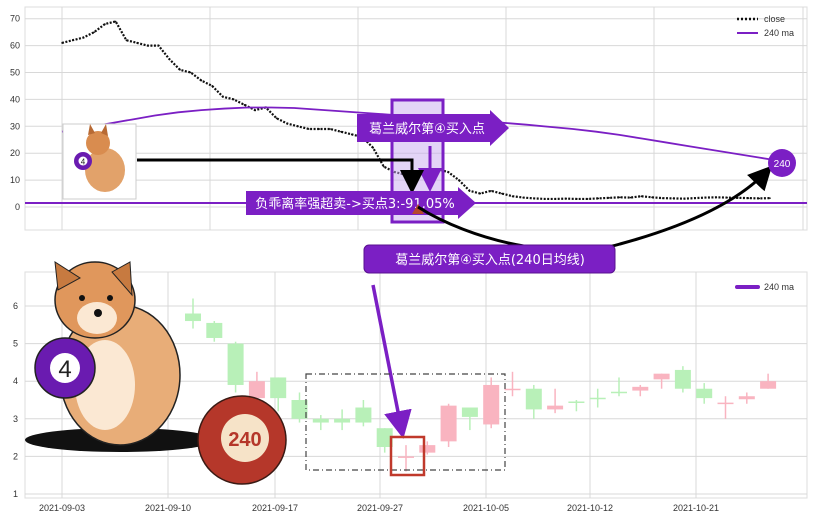 This screenshot has height=520, width=813. Describe the element at coordinates (64, 369) in the screenshot. I see `ball-number: 4` at that location.